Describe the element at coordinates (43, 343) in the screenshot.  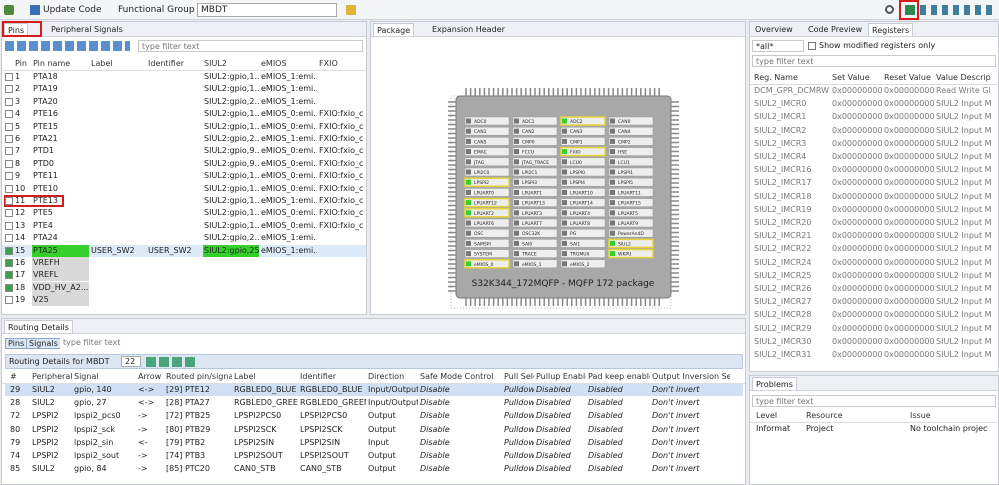
I see `toggle-button: Signals` at that location.